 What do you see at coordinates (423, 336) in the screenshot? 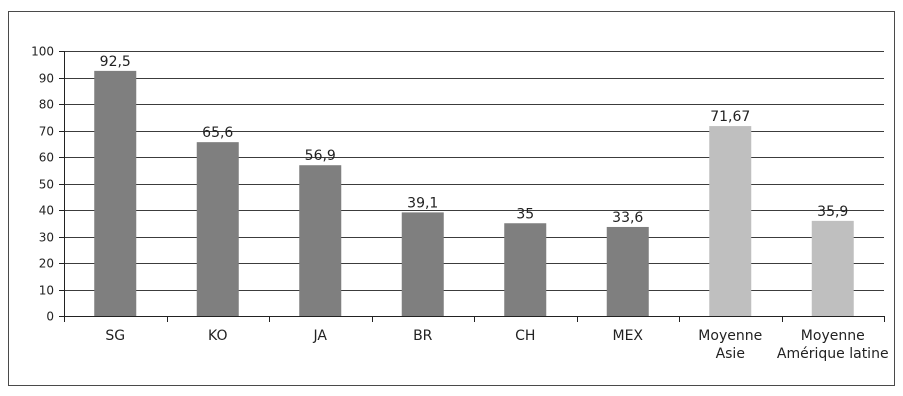
I see `x-category-label: BR` at bounding box center [423, 336].